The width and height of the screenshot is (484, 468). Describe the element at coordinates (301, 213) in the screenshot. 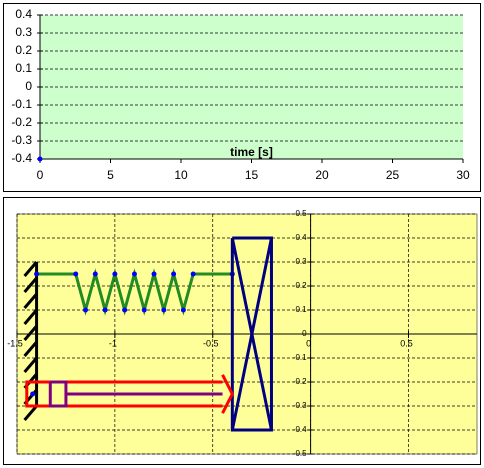

I see `y-tick-label: 0.5` at that location.